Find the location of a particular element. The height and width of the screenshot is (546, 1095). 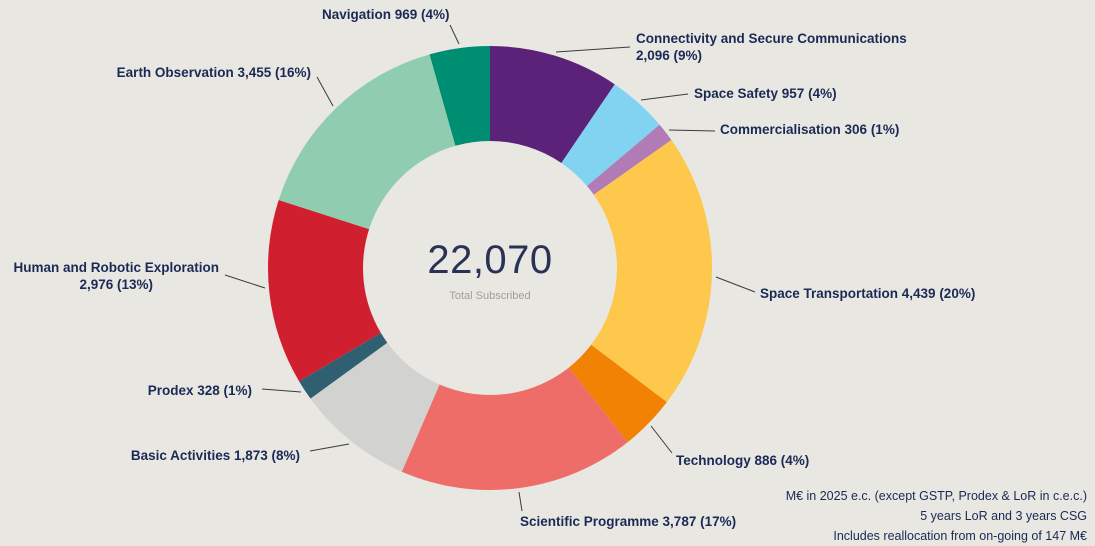

slice-label-space-transportation: Space Transportation 4,439 (20%) is located at coordinates (868, 293).